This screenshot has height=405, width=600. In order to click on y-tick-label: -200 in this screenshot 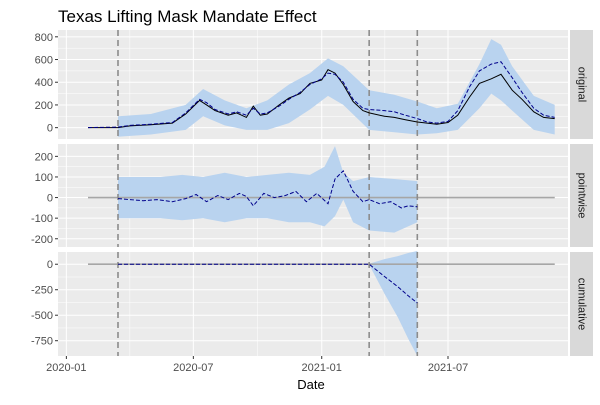, I will do `click(42, 240)`.